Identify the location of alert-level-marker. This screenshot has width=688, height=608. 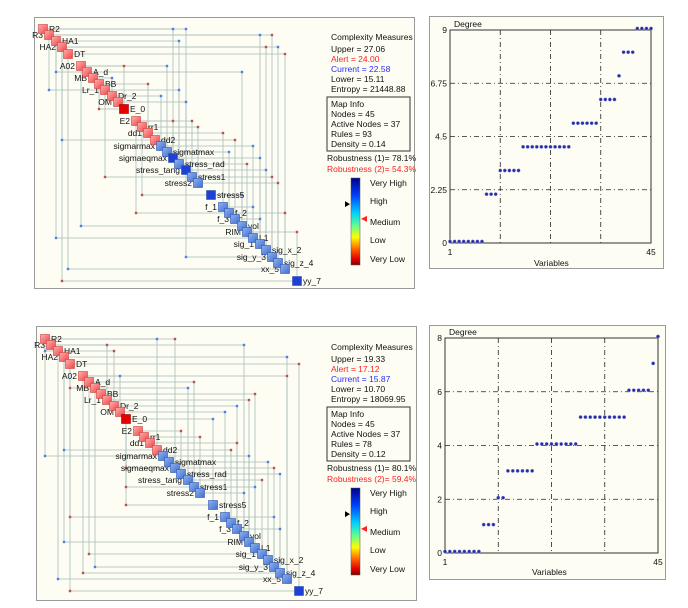
(364, 218).